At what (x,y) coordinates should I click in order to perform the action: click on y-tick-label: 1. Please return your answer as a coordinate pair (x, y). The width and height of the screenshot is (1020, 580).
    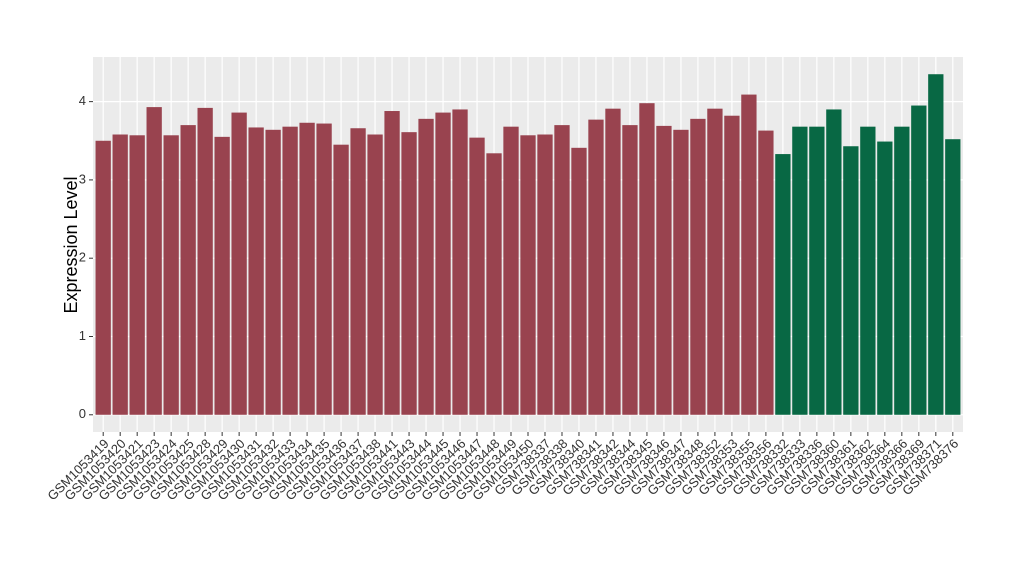
    Looking at the image, I should click on (82, 335).